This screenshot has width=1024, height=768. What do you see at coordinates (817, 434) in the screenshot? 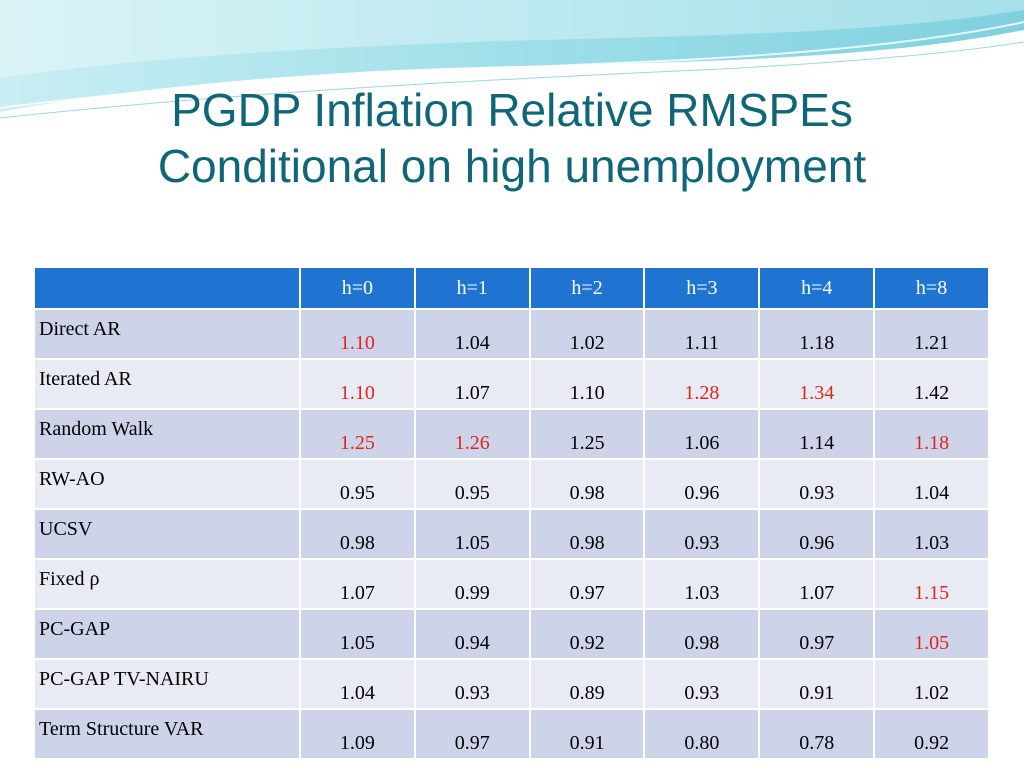
I see `value-cell: 1.14` at bounding box center [817, 434].